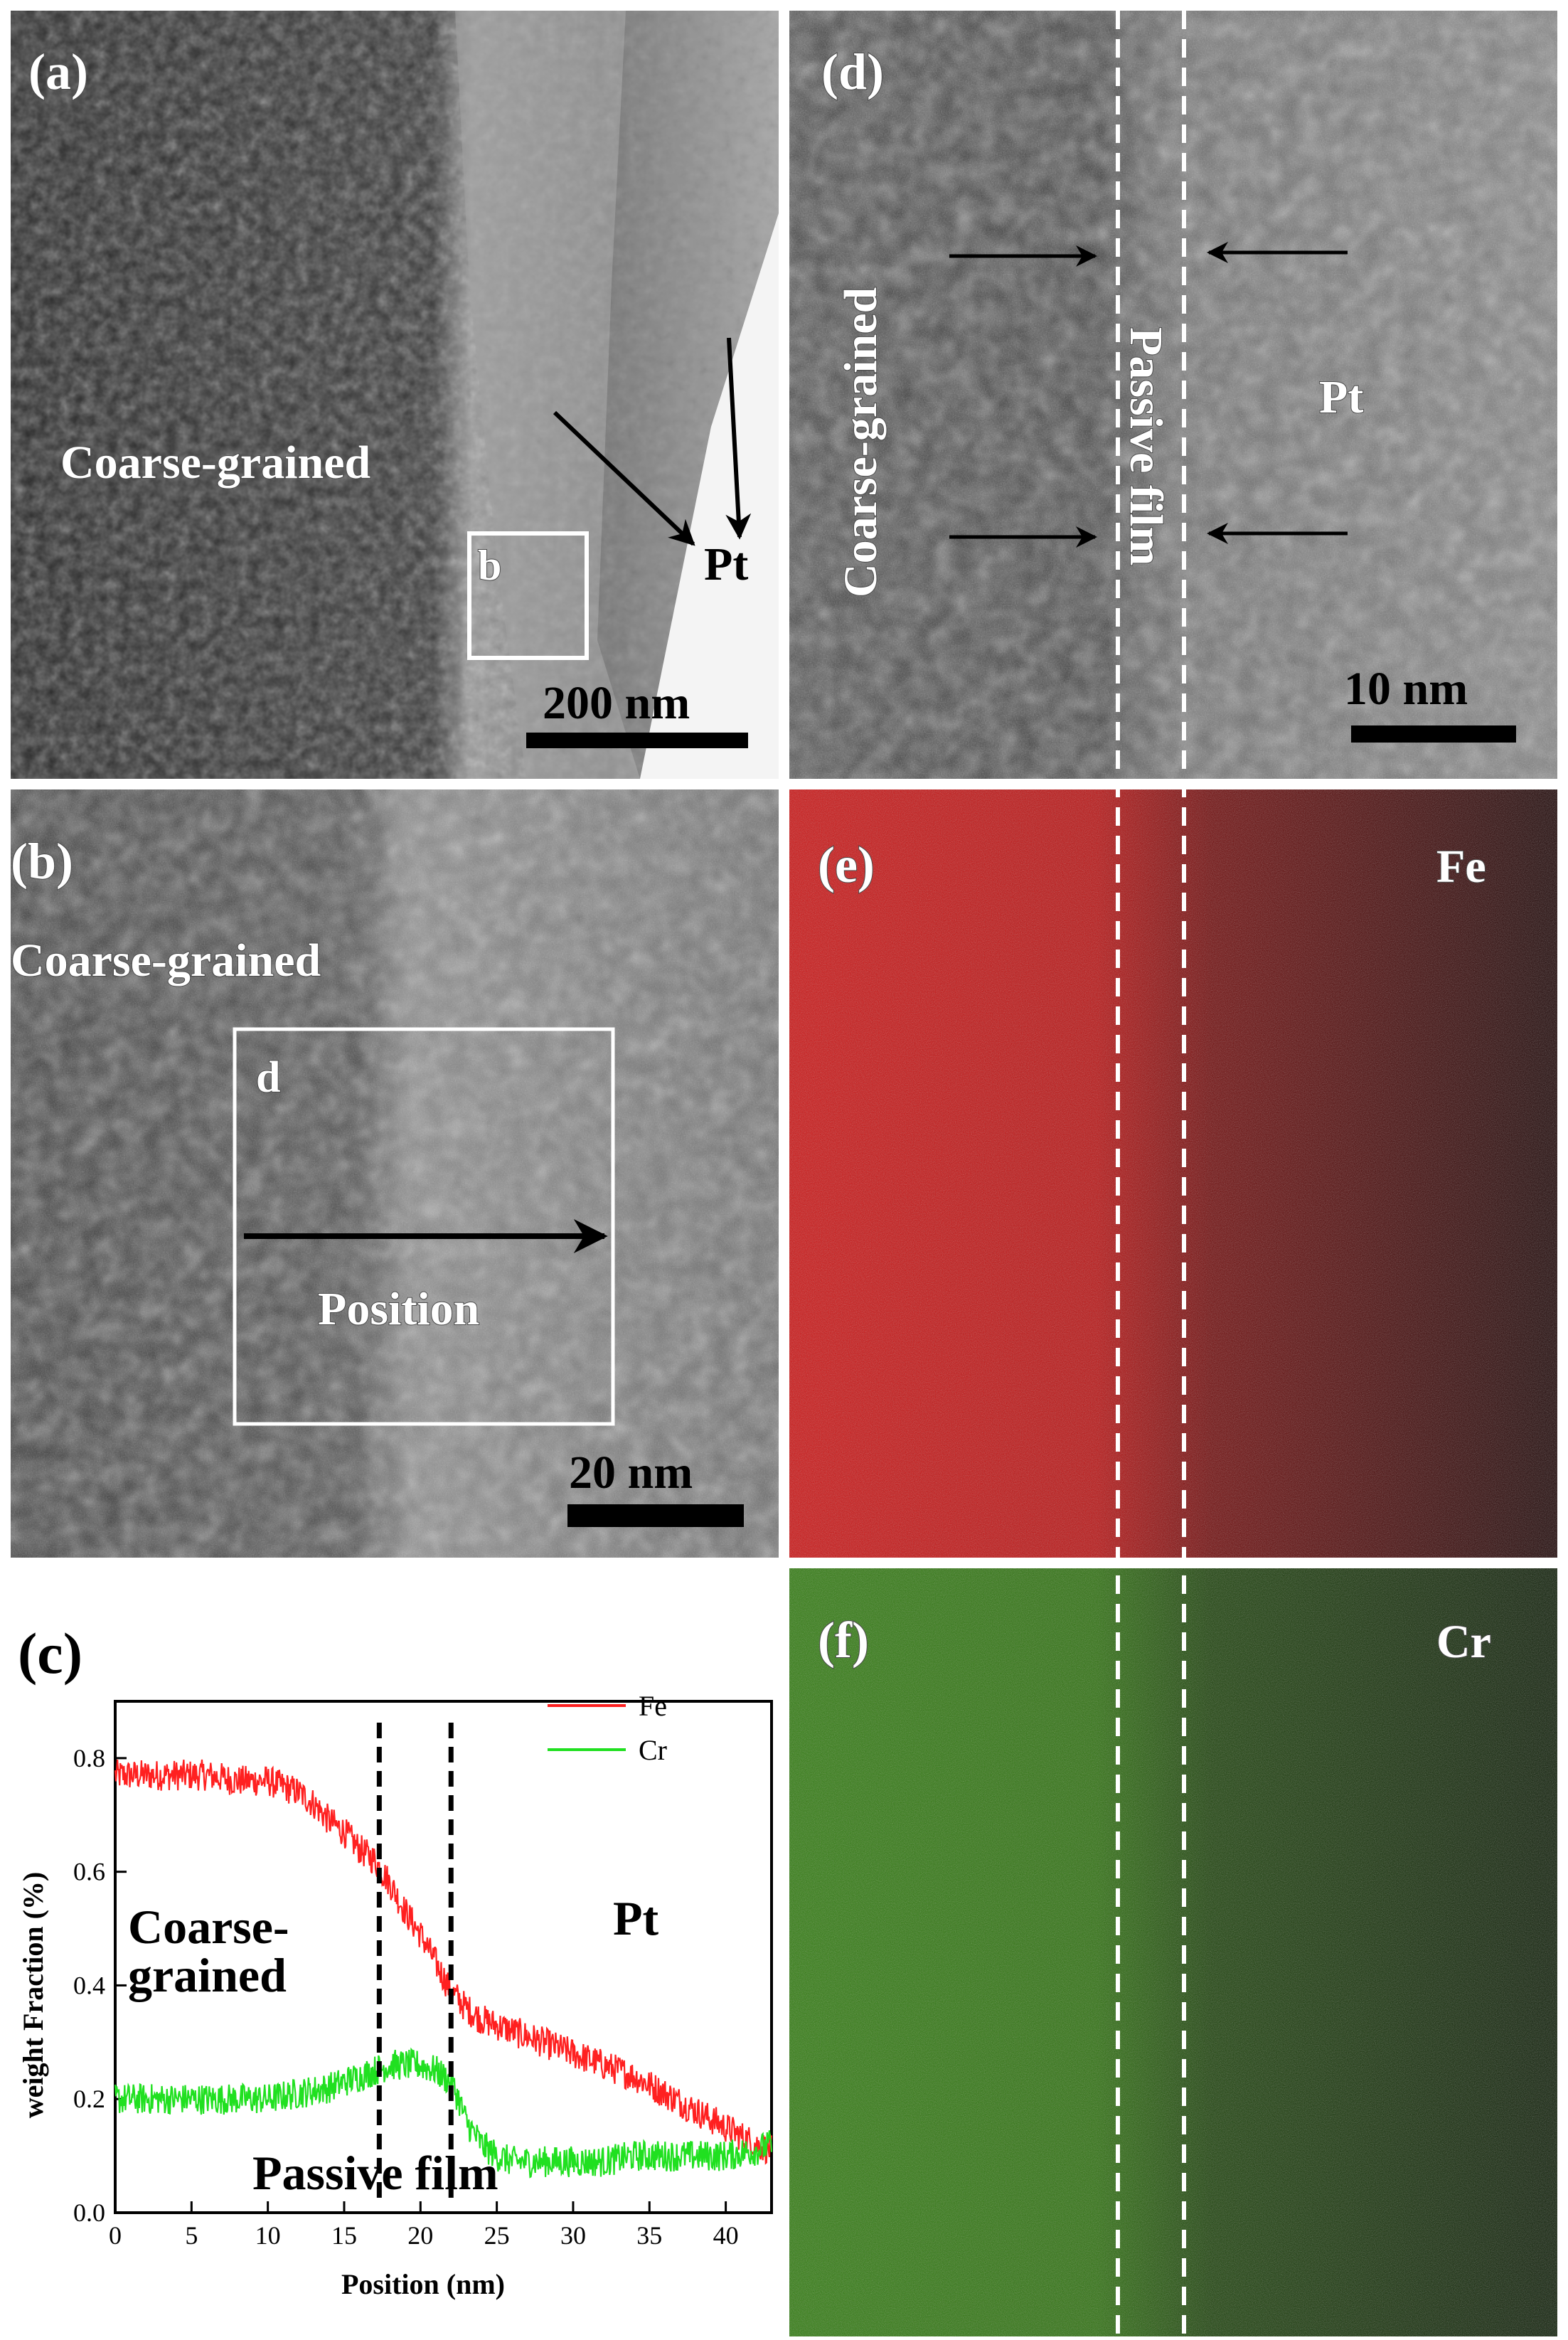 Image resolution: width=1568 pixels, height=2340 pixels. I want to click on x-tick-label: 15, so click(344, 2235).